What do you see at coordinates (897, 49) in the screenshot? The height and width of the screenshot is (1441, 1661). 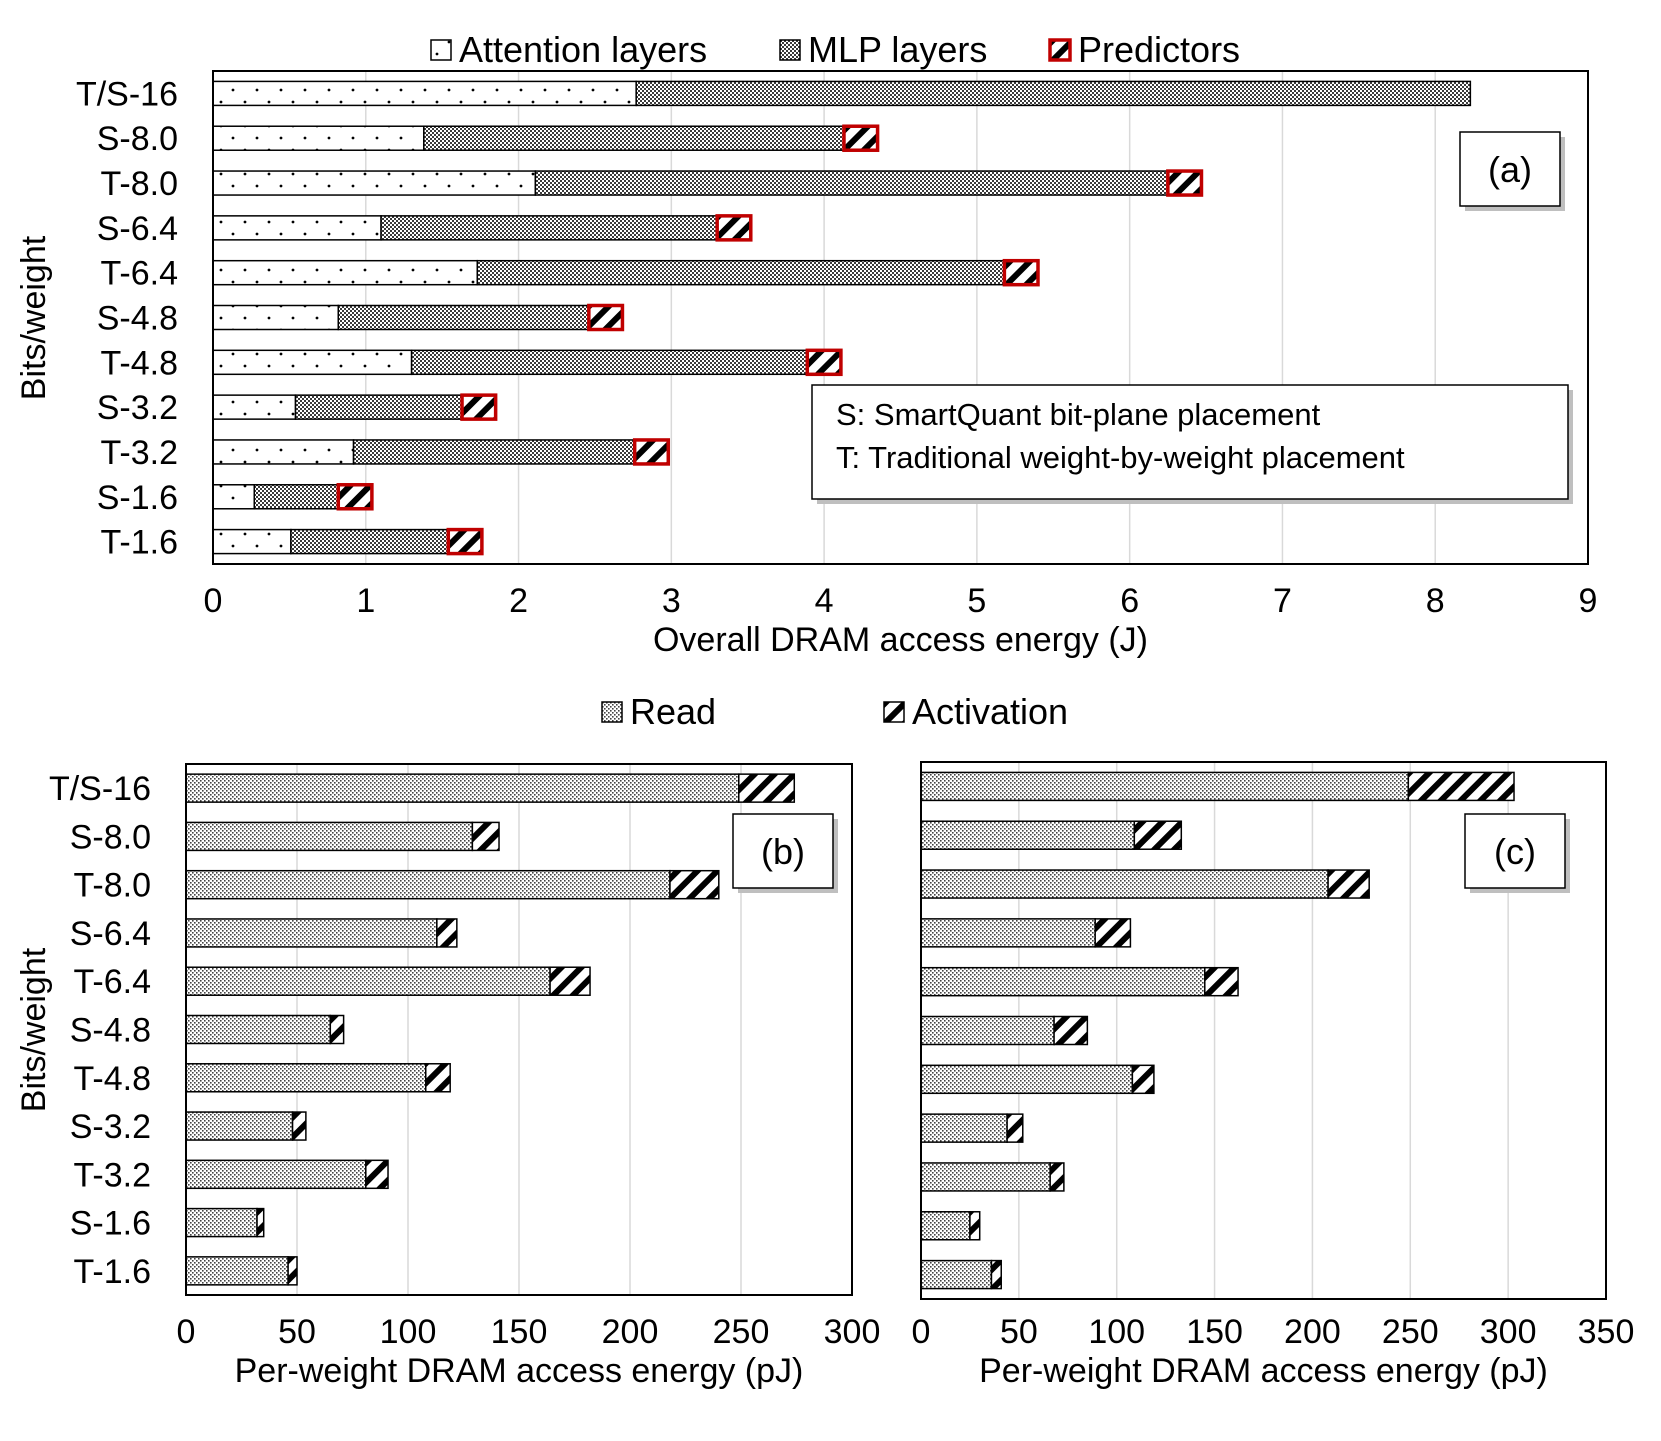 I see `legend-label-mlp-layers: MLP layers` at bounding box center [897, 49].